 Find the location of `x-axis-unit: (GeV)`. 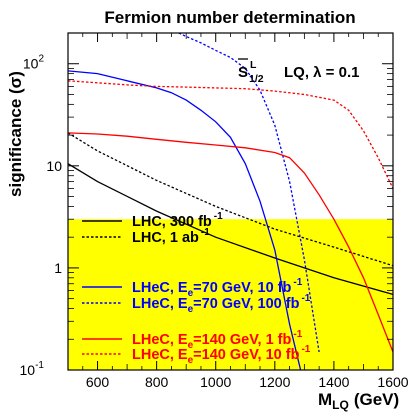

x-axis-unit: (GeV) is located at coordinates (376, 399).